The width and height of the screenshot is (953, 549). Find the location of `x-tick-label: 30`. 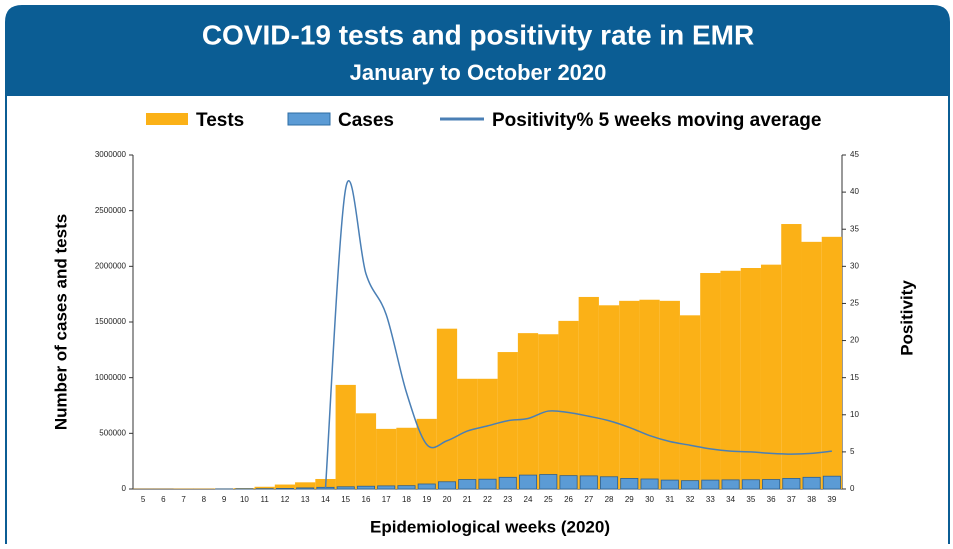

x-tick-label: 30 is located at coordinates (649, 499).